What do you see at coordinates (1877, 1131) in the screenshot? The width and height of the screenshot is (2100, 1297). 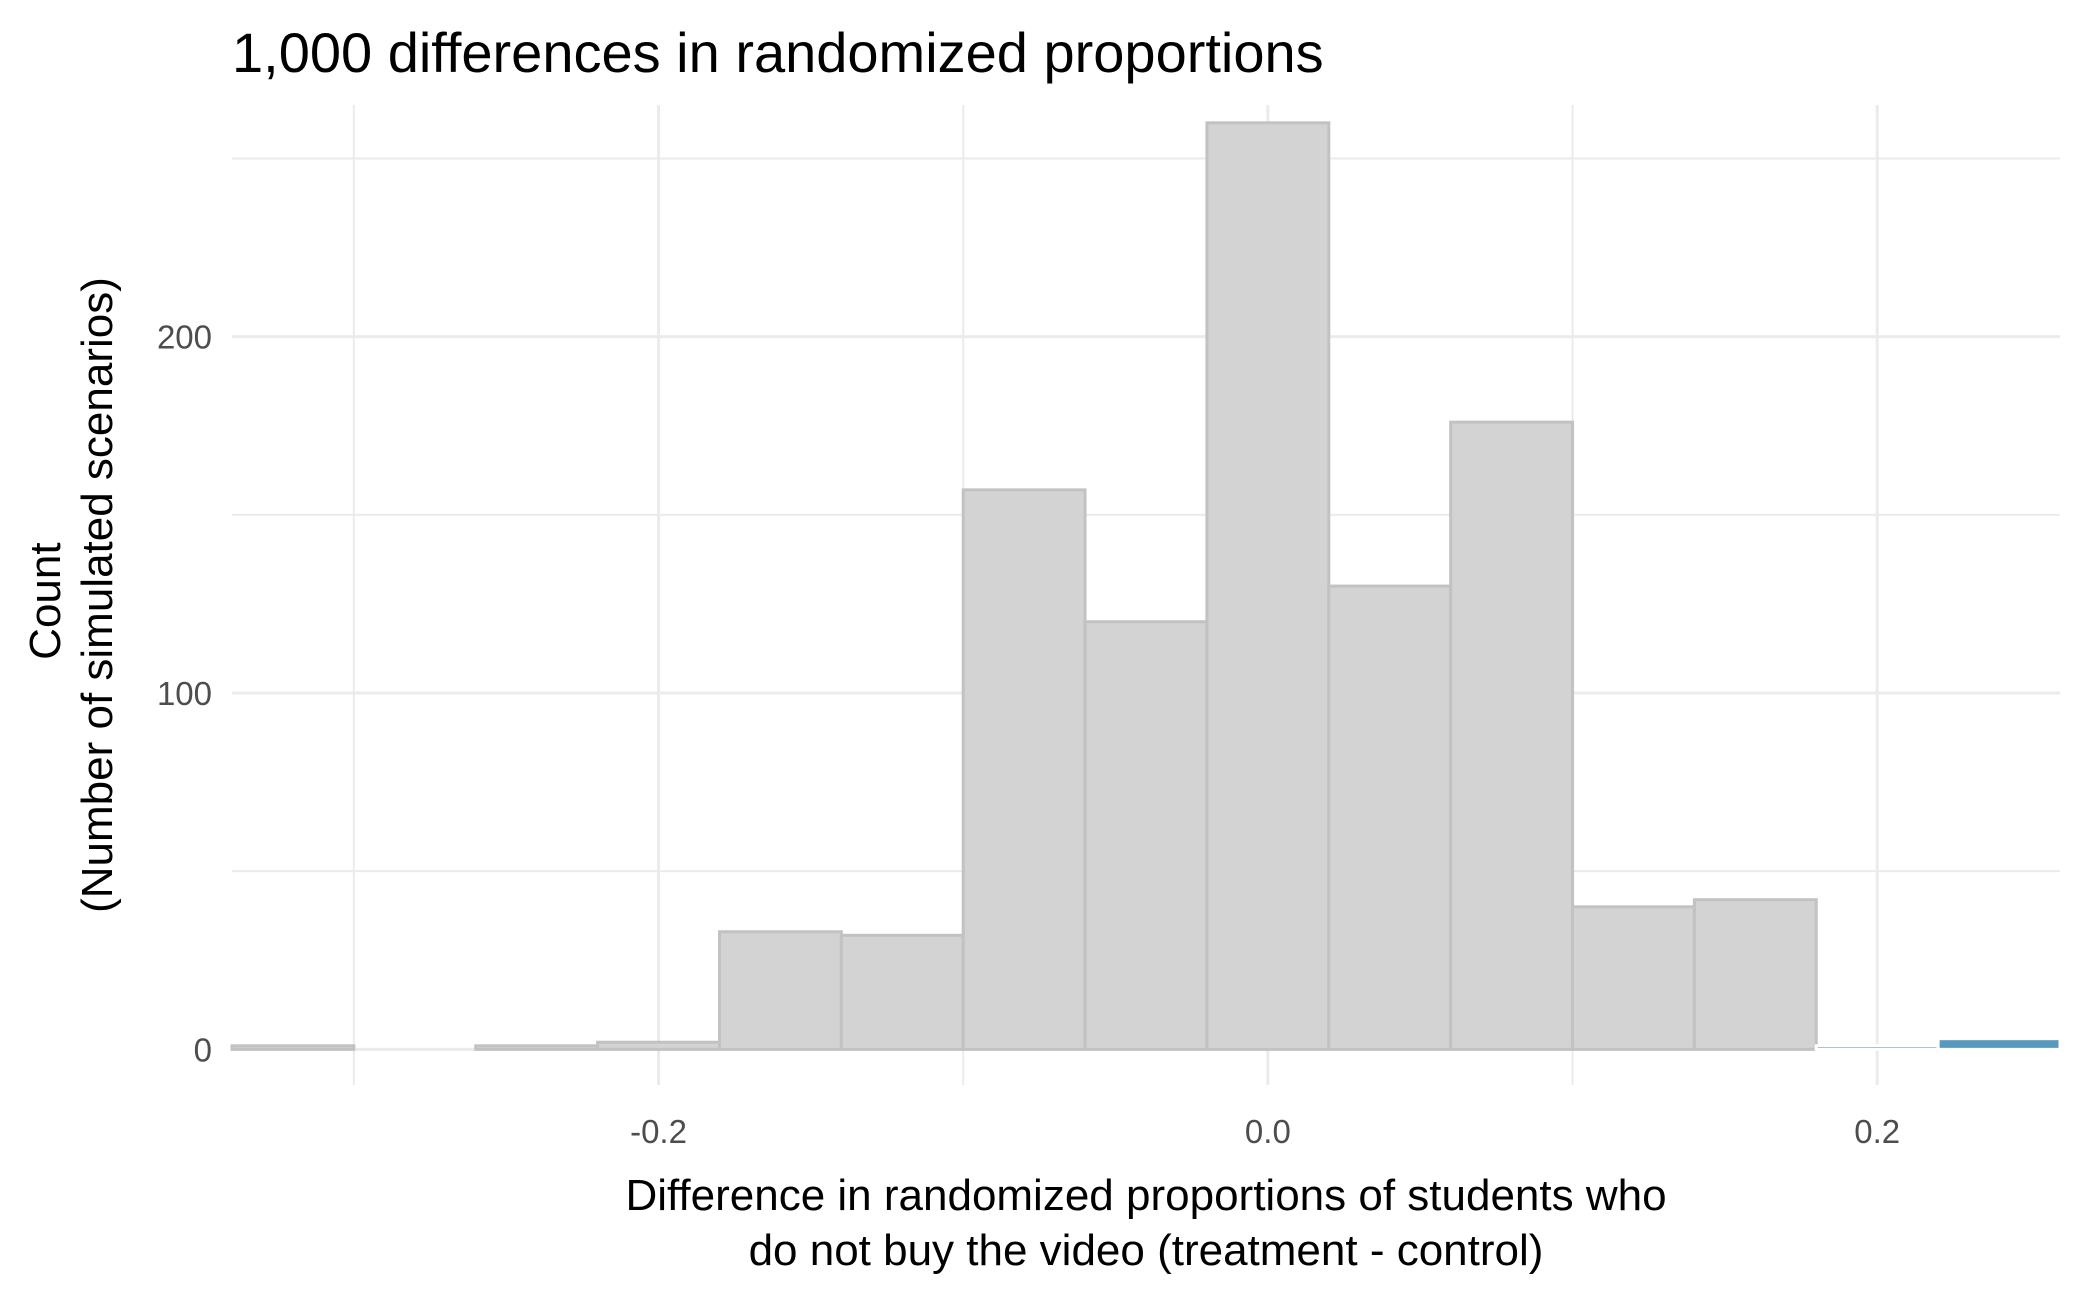 I see `x-tick-label: 0.2` at bounding box center [1877, 1131].